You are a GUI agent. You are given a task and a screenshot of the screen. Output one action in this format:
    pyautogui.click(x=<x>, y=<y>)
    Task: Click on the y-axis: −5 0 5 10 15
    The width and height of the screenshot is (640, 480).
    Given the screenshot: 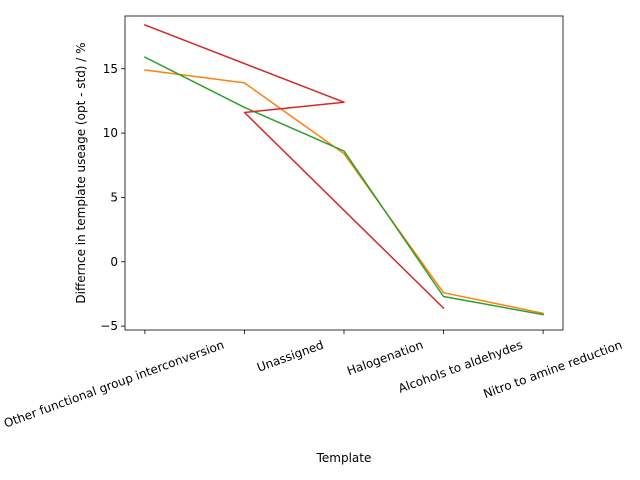 What is the action you would take?
    pyautogui.click(x=112, y=197)
    